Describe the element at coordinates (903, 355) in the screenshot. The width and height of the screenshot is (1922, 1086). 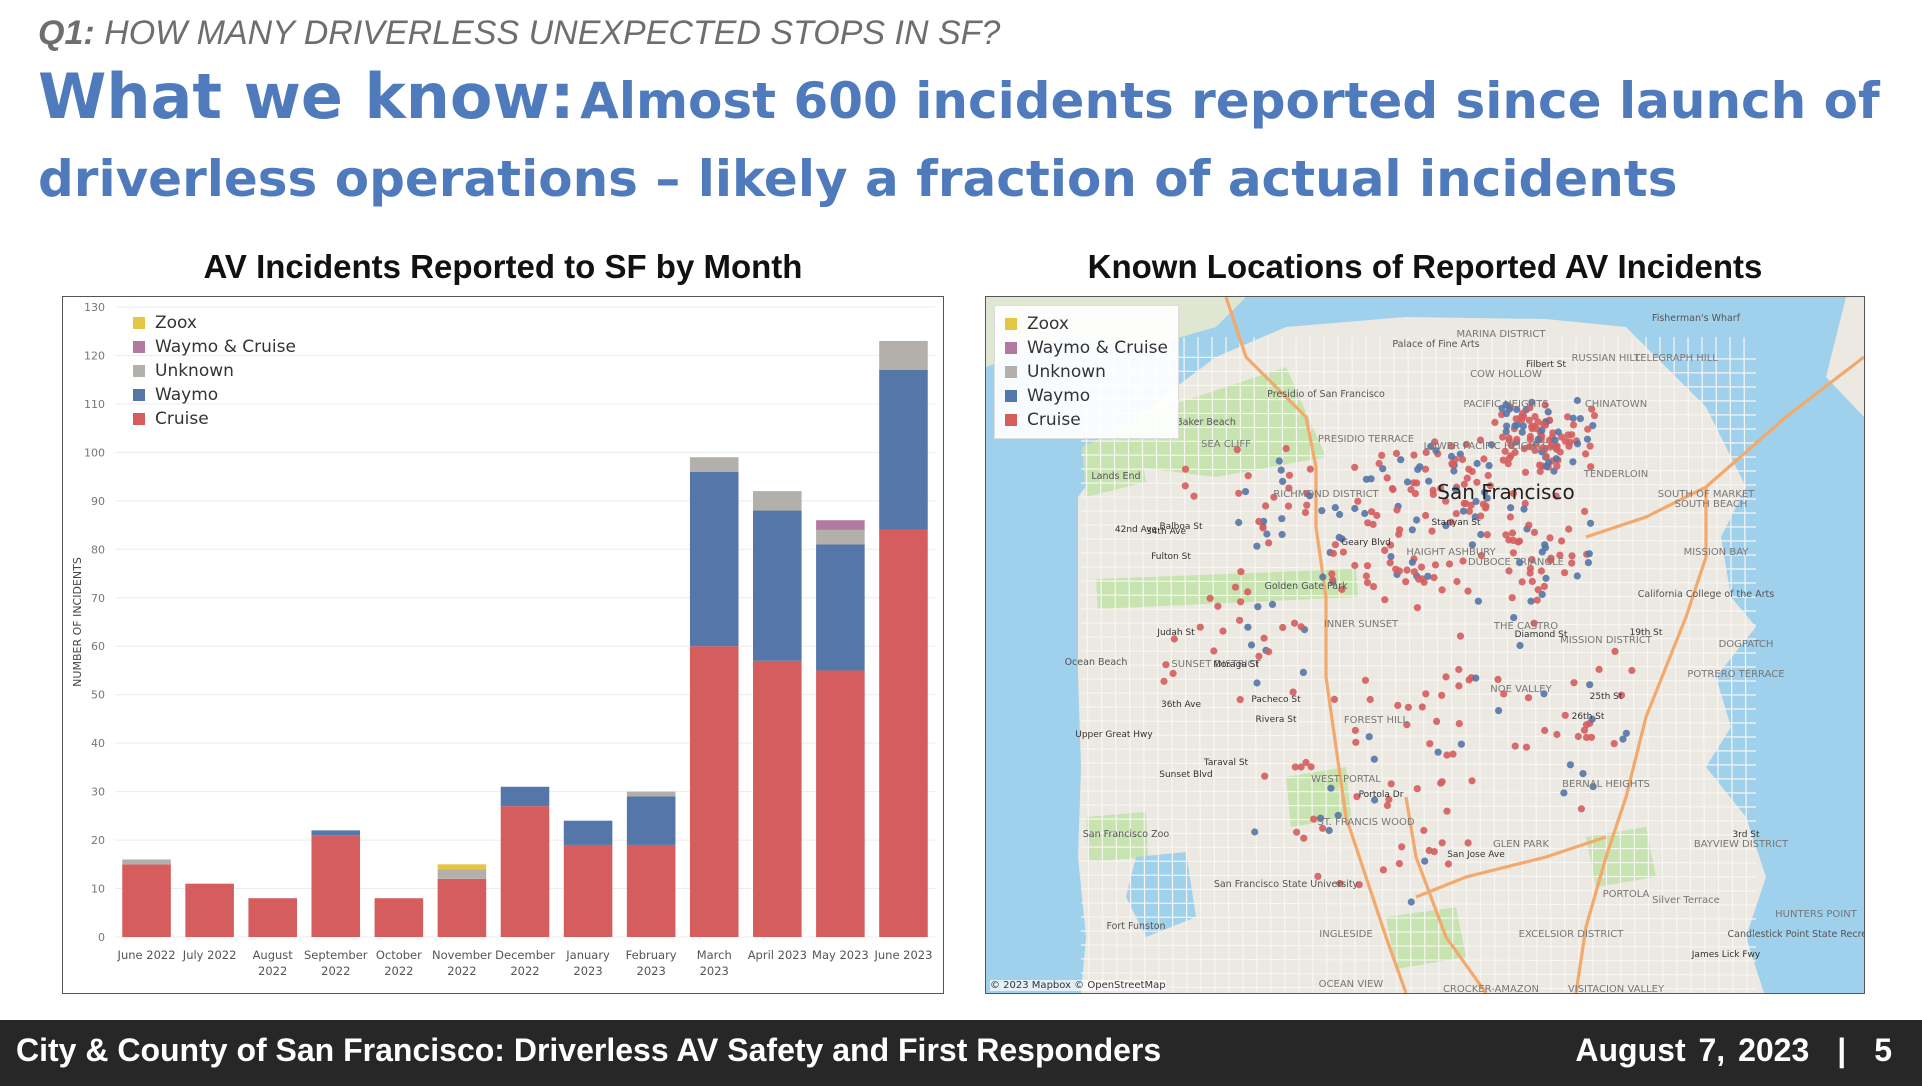
I see `bar-segment-unknown` at that location.